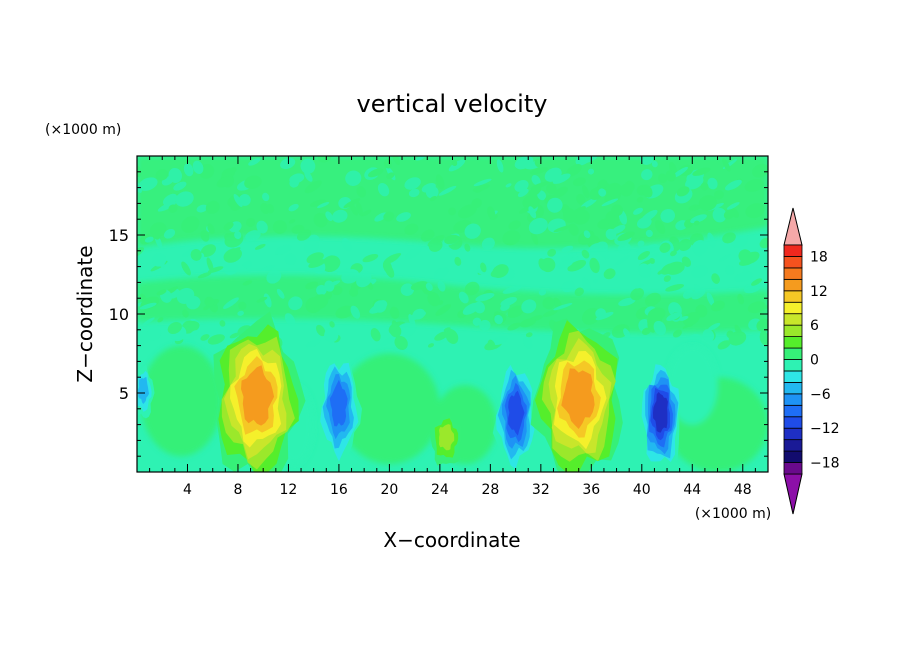  What do you see at coordinates (825, 464) in the screenshot?
I see `colorbar-label: −18` at bounding box center [825, 464].